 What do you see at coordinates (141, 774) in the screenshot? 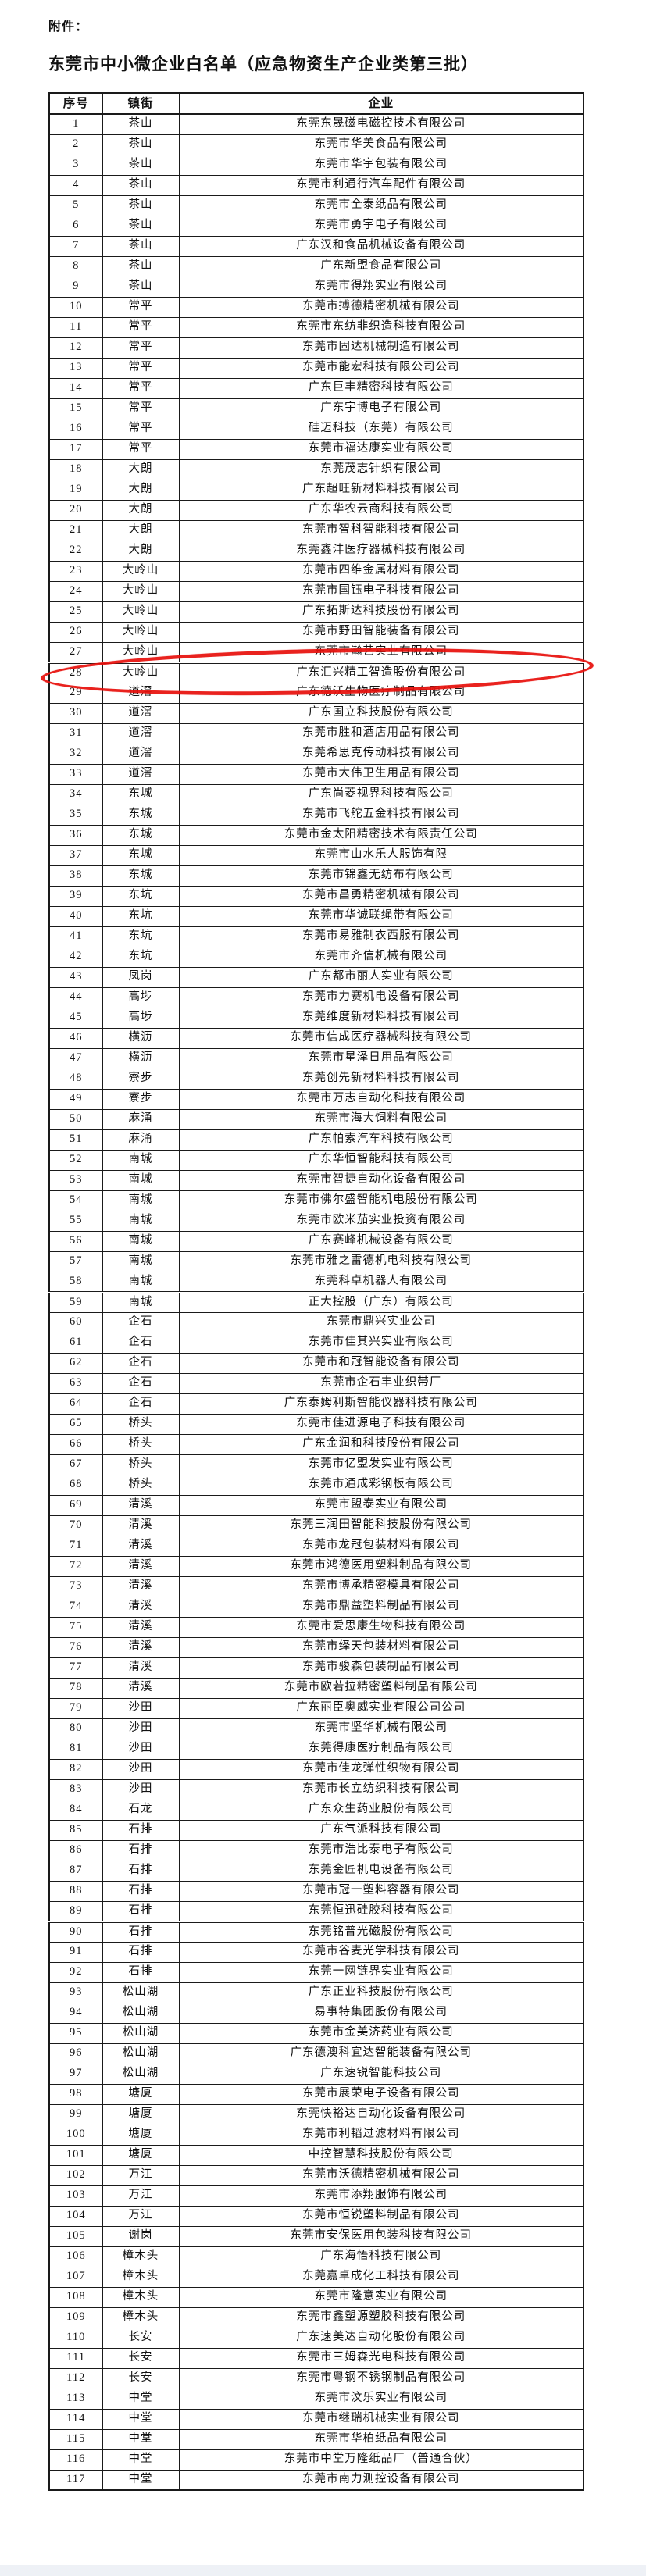
I see `row-town-cell: 道滘` at bounding box center [141, 774].